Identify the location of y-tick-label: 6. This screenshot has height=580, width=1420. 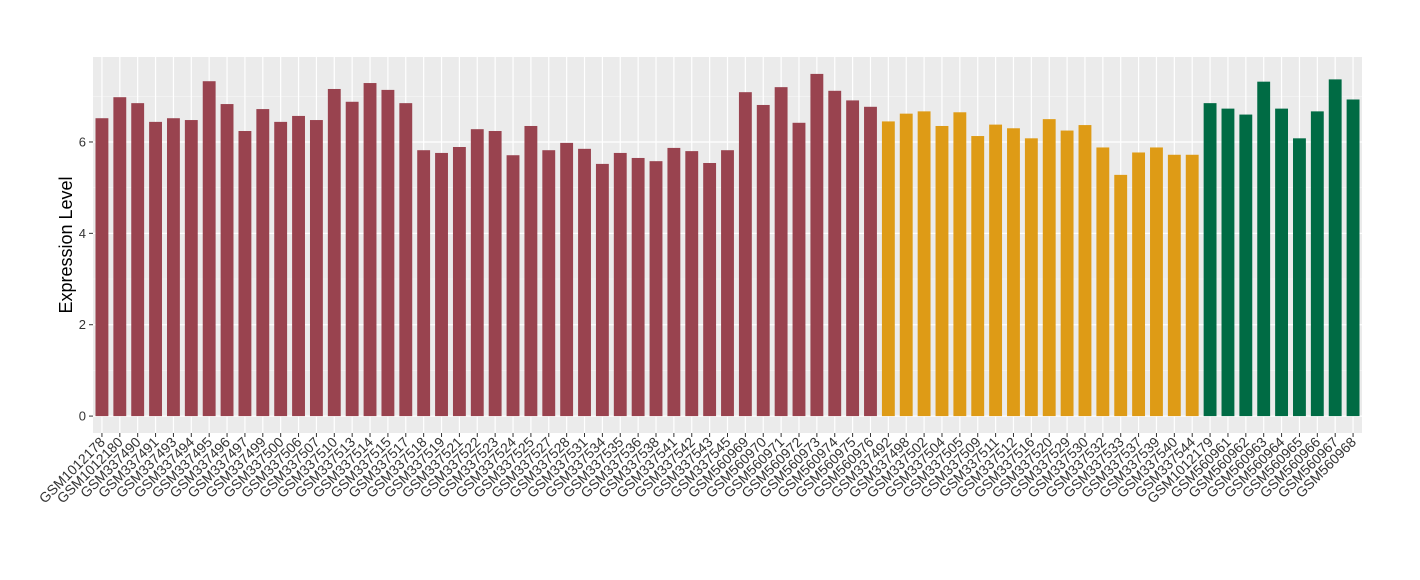
(82, 141).